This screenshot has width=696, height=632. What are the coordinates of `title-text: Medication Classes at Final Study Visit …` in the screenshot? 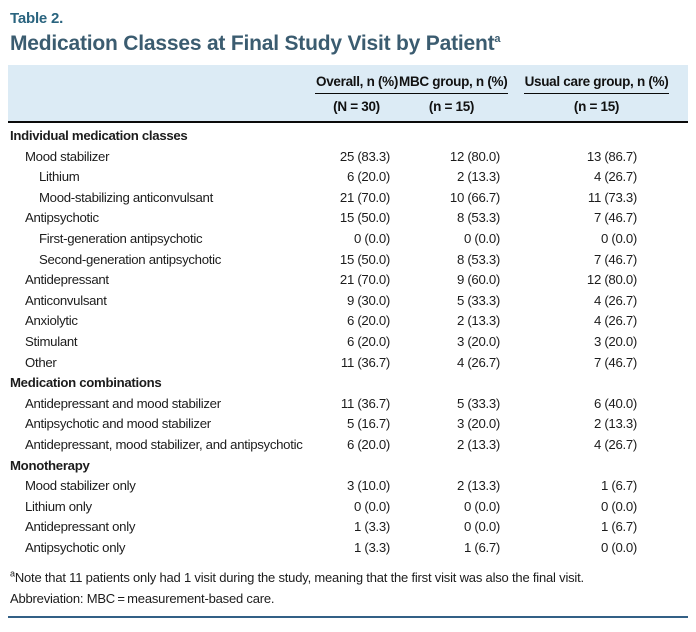 It's located at (252, 43).